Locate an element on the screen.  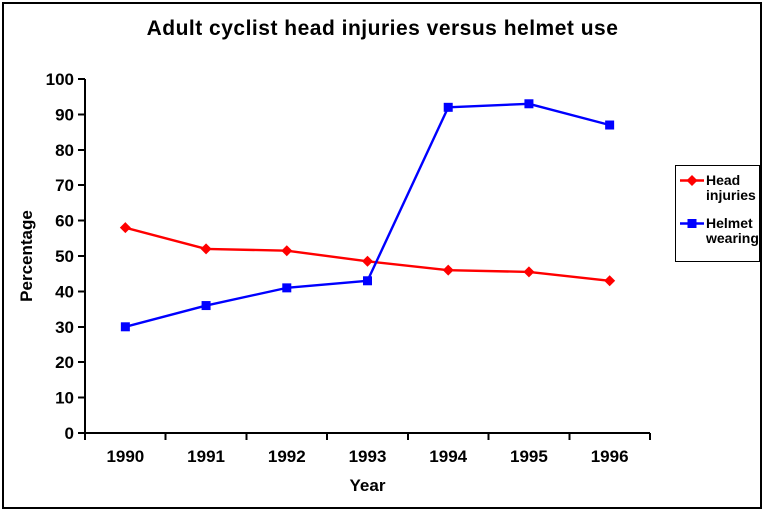
data-point-head-injuries-1990 is located at coordinates (125, 228).